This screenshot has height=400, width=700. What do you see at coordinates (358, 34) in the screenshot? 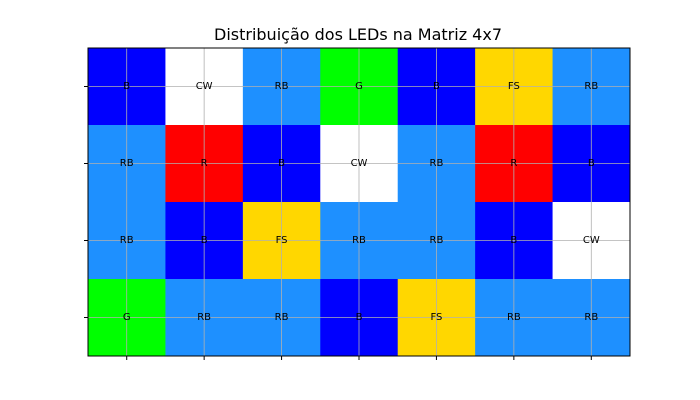
I see `chart-title: Distribuição dos LEDs na Matriz 4x7` at bounding box center [358, 34].